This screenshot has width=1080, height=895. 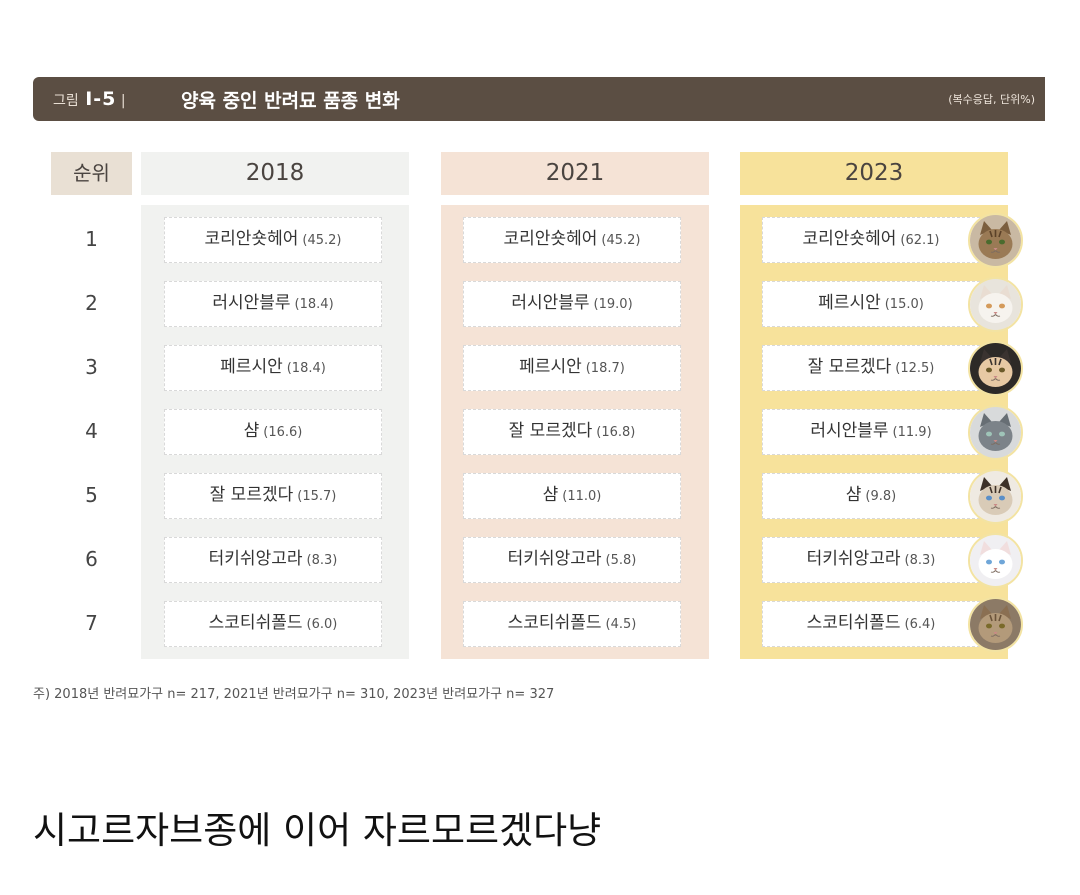 I want to click on breed-cell-2023-rank-7: 스코티쉬폴드 (6.4), so click(x=871, y=624).